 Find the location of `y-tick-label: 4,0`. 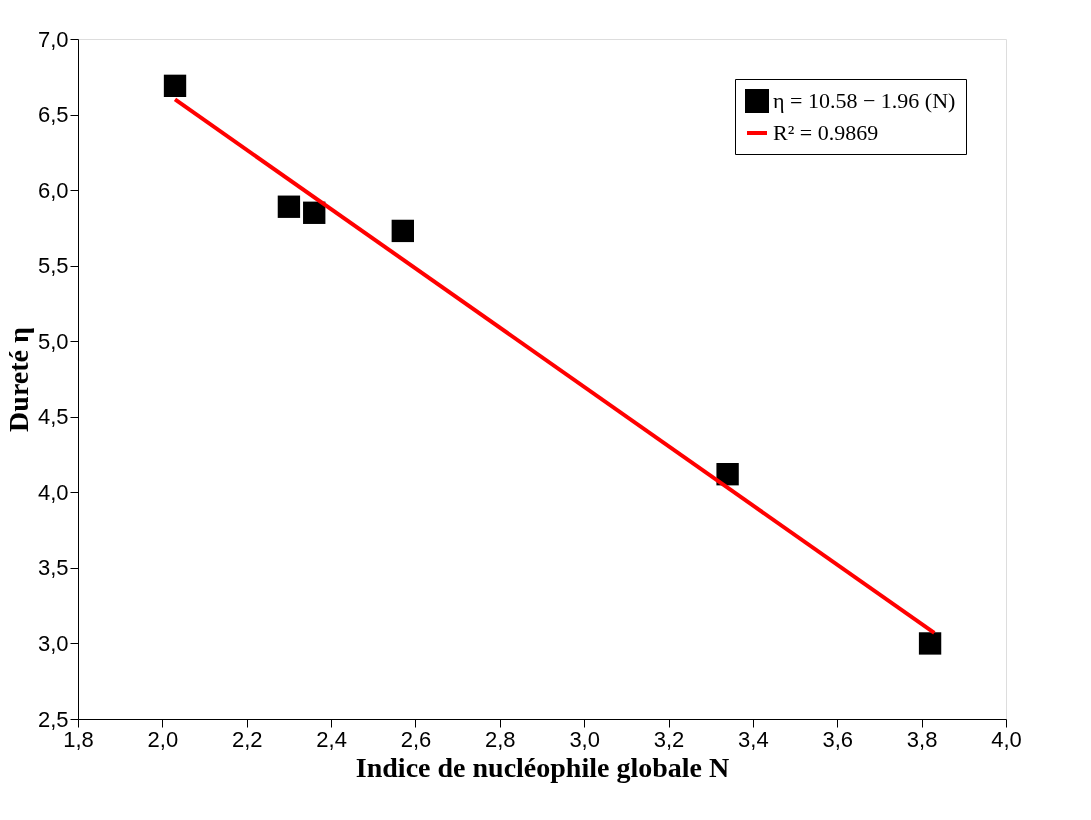

y-tick-label: 4,0 is located at coordinates (53, 492).